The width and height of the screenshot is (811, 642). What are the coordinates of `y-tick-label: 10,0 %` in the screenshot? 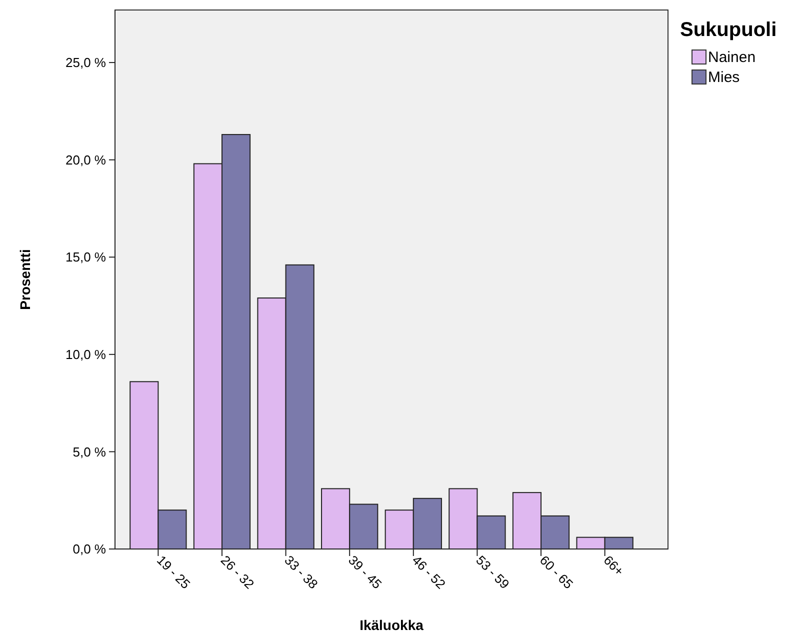 It's located at (86, 354).